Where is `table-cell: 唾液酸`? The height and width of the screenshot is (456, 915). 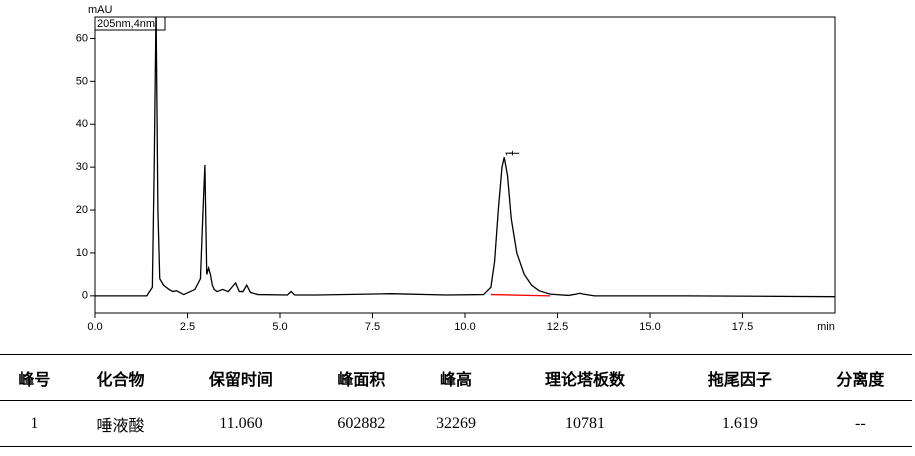 table-cell: 唾液酸 is located at coordinates (120, 423).